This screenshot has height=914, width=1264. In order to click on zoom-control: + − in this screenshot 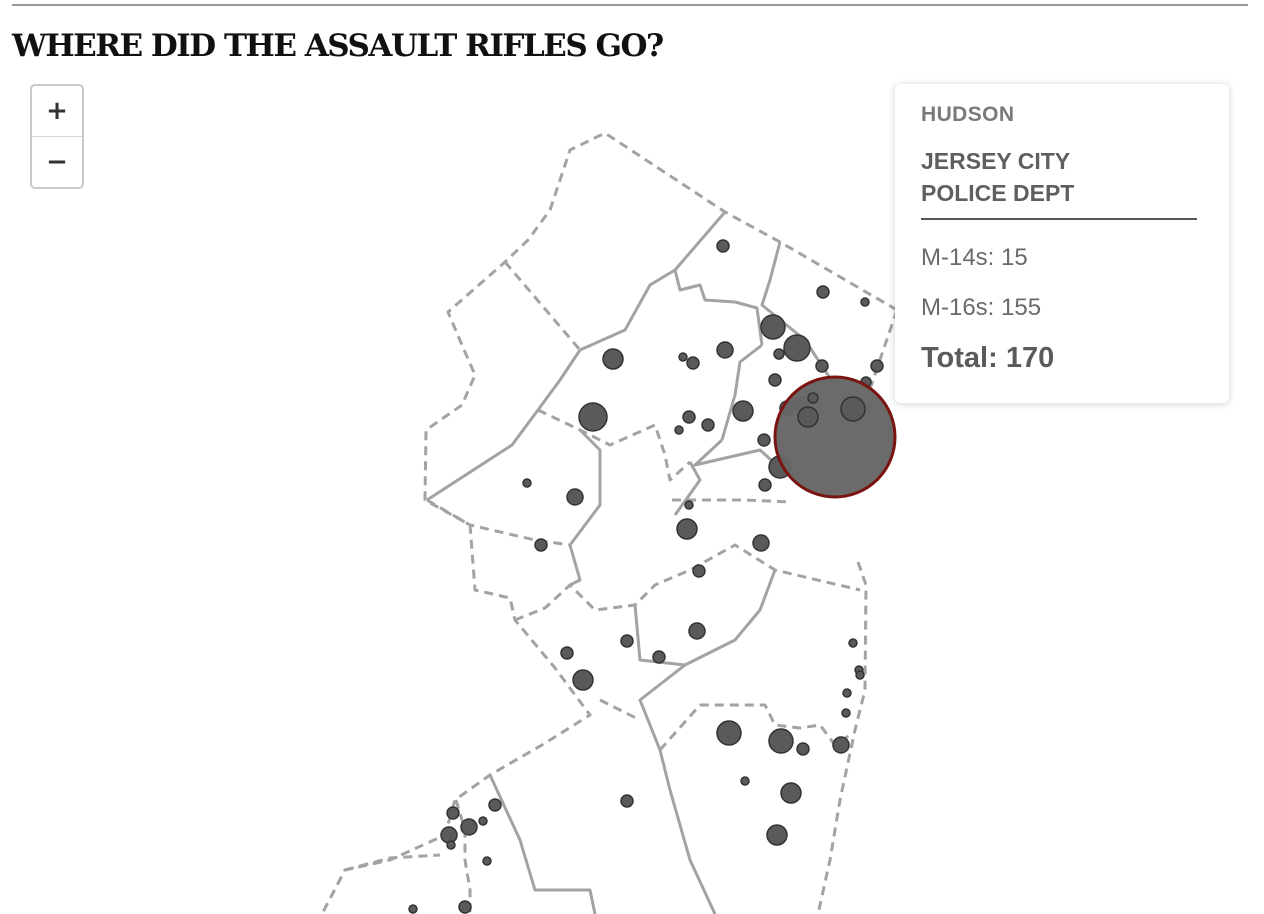, I will do `click(57, 136)`.